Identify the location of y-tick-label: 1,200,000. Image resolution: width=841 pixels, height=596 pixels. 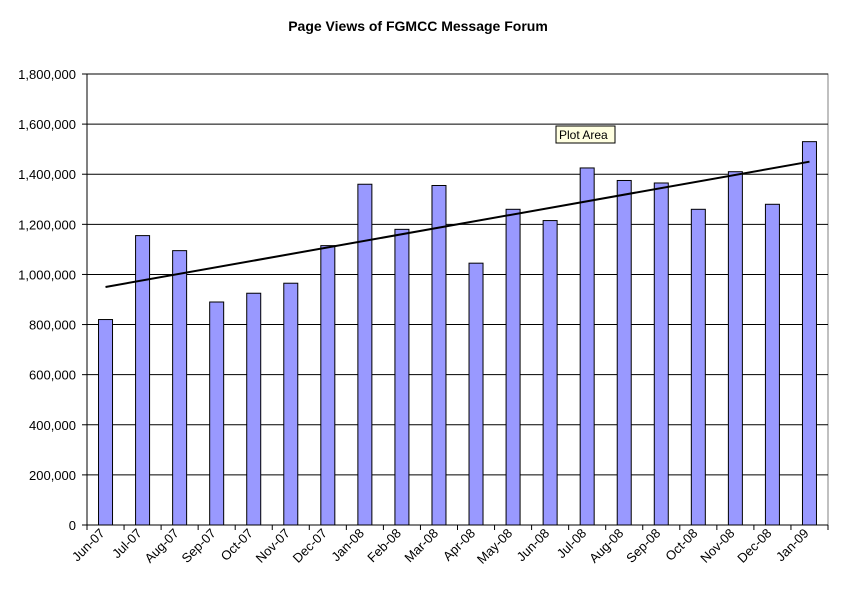
(47, 224).